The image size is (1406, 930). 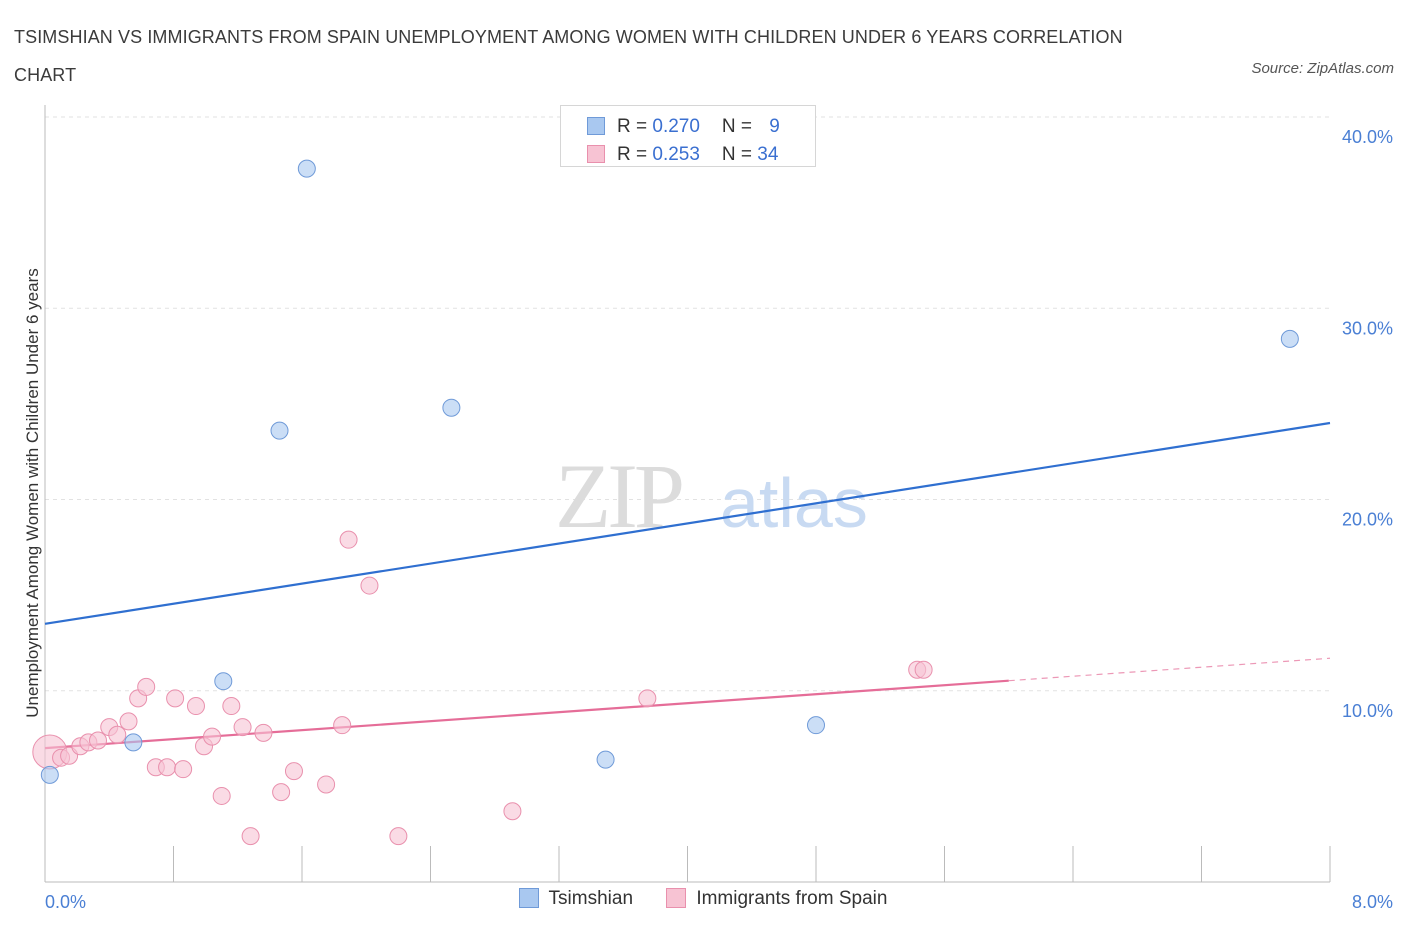 What do you see at coordinates (591, 898) in the screenshot?
I see `legend-label: Tsimshian` at bounding box center [591, 898].